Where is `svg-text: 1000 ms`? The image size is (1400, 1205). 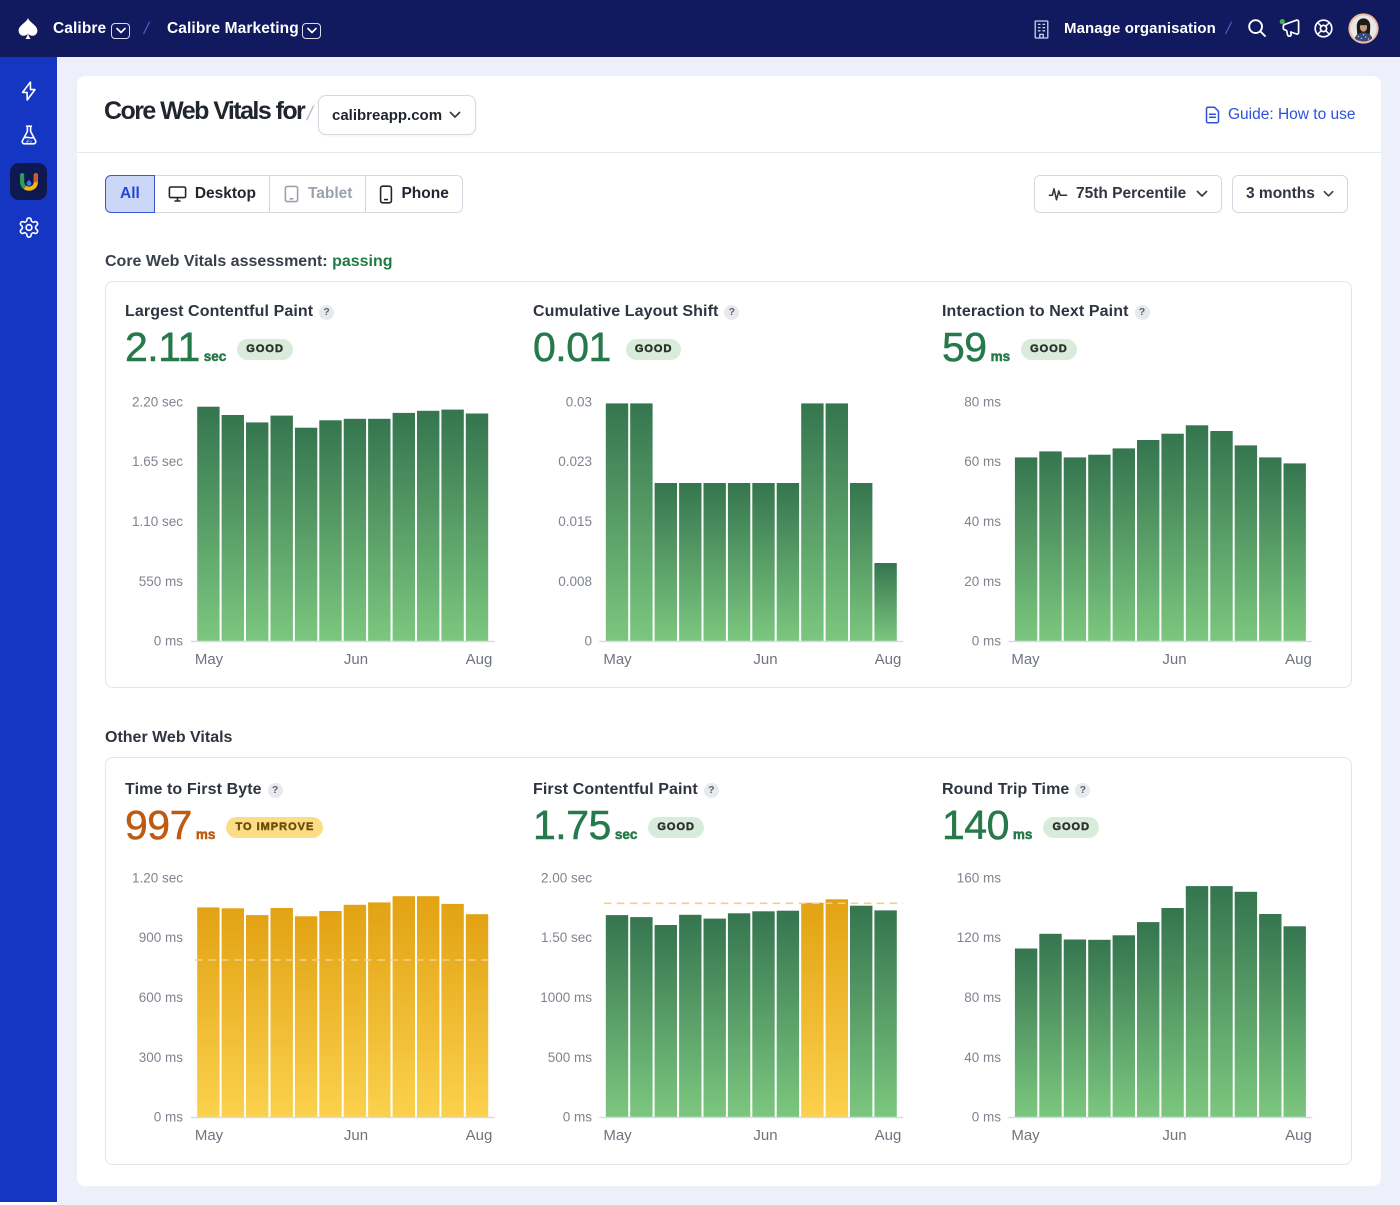 svg-text: 1000 ms is located at coordinates (566, 997).